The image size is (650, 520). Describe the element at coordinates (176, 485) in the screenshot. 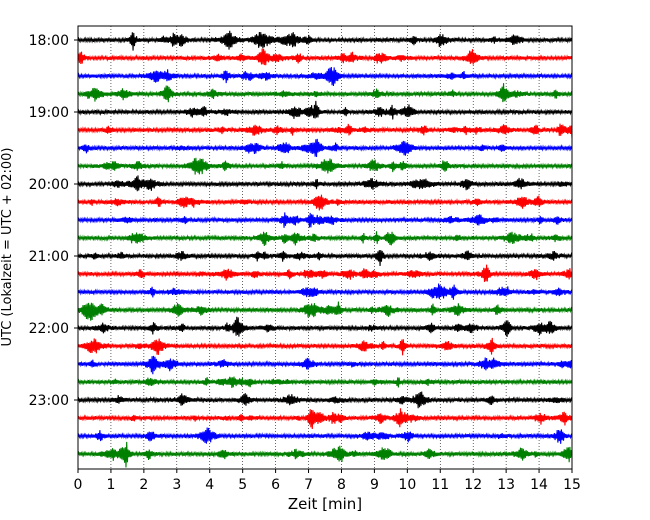

I see `x-tick-label-3: 3` at that location.